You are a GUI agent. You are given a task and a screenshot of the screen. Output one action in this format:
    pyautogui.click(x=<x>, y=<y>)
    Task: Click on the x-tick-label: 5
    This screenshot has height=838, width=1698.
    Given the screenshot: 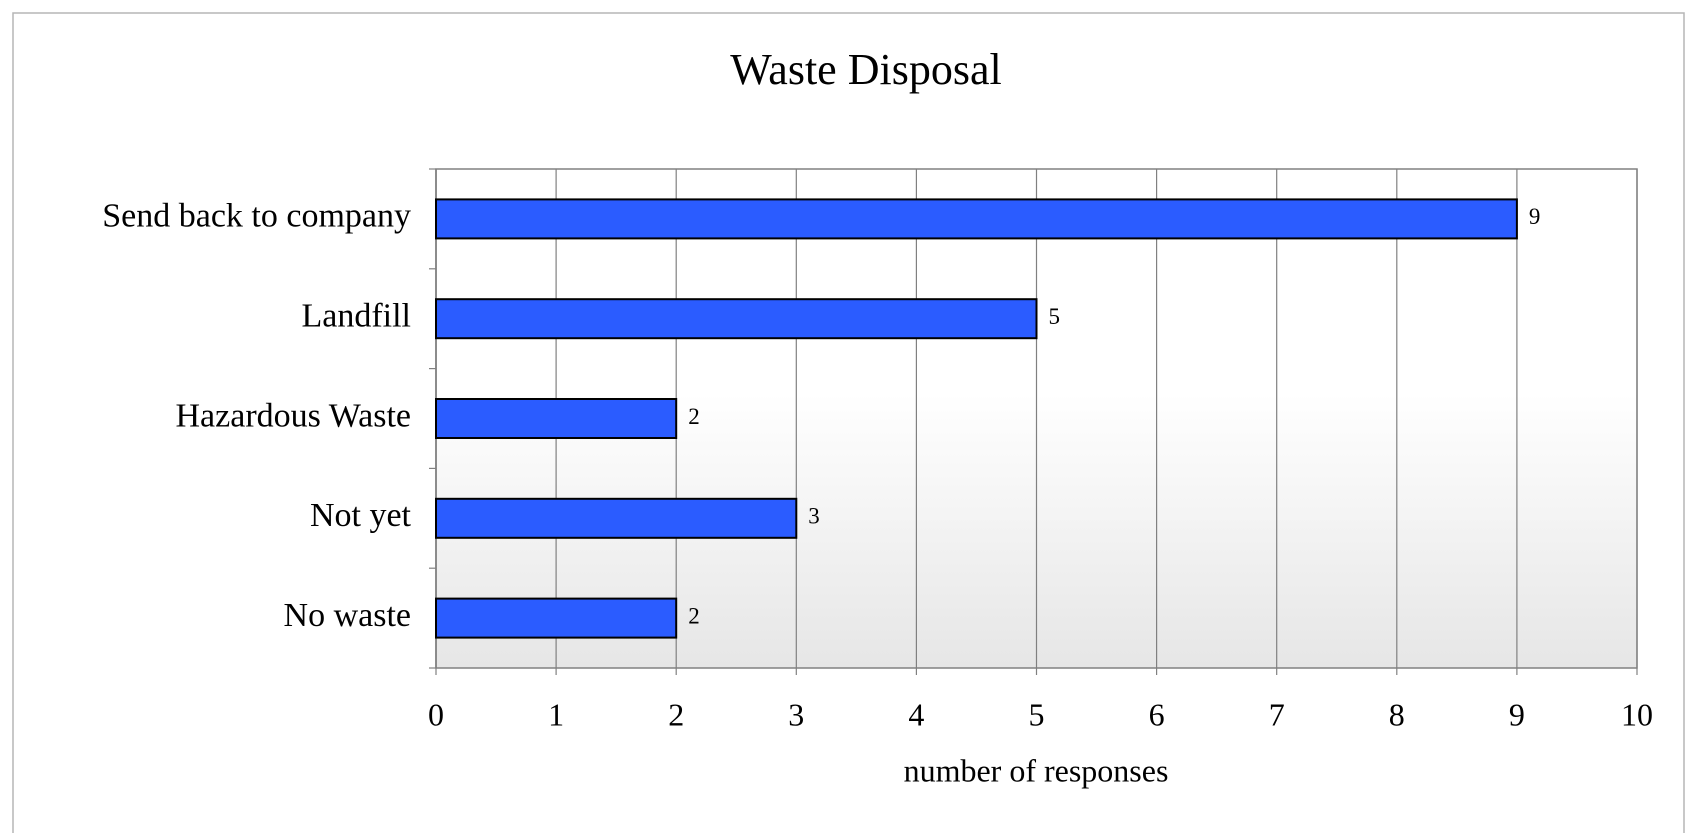 What is the action you would take?
    pyautogui.click(x=1037, y=714)
    